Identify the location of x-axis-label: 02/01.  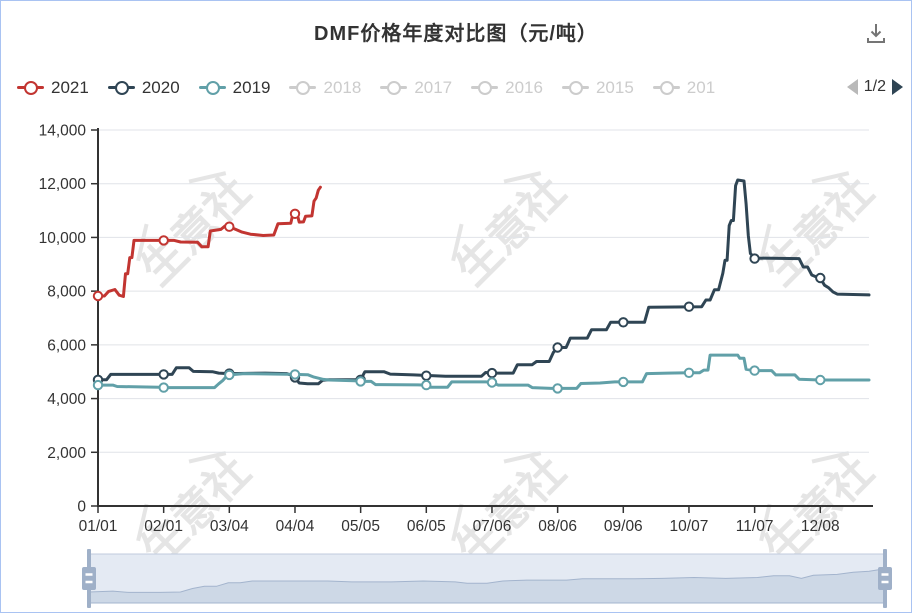
(163, 526).